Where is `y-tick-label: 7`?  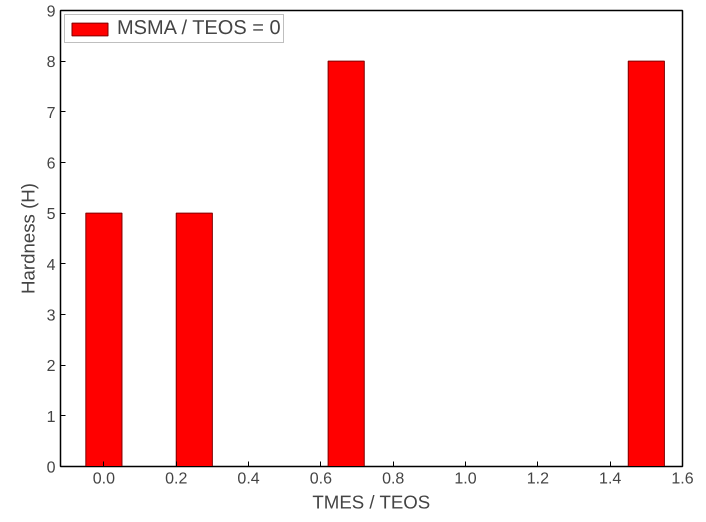
y-tick-label: 7 is located at coordinates (51, 113).